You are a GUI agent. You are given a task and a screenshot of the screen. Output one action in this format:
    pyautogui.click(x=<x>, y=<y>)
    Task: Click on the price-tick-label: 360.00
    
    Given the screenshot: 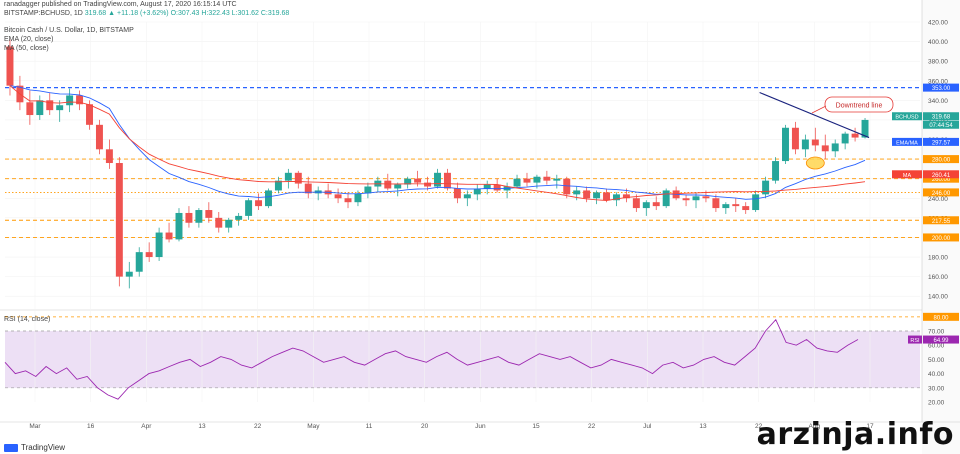 What is the action you would take?
    pyautogui.click(x=938, y=81)
    